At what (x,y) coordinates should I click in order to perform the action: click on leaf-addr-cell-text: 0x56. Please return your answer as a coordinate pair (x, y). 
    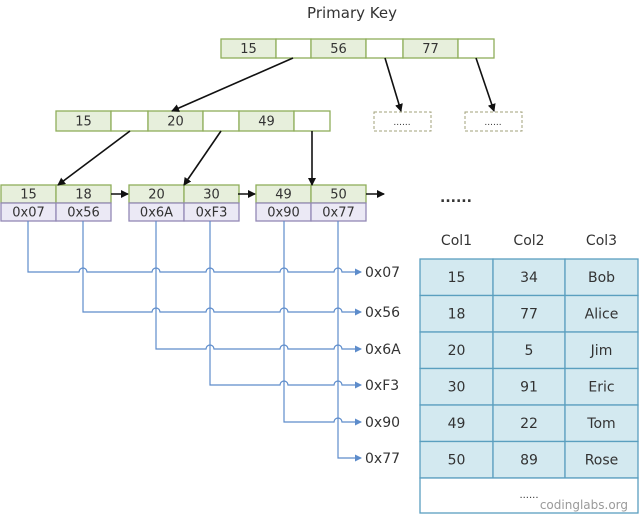
    Looking at the image, I should click on (83, 213).